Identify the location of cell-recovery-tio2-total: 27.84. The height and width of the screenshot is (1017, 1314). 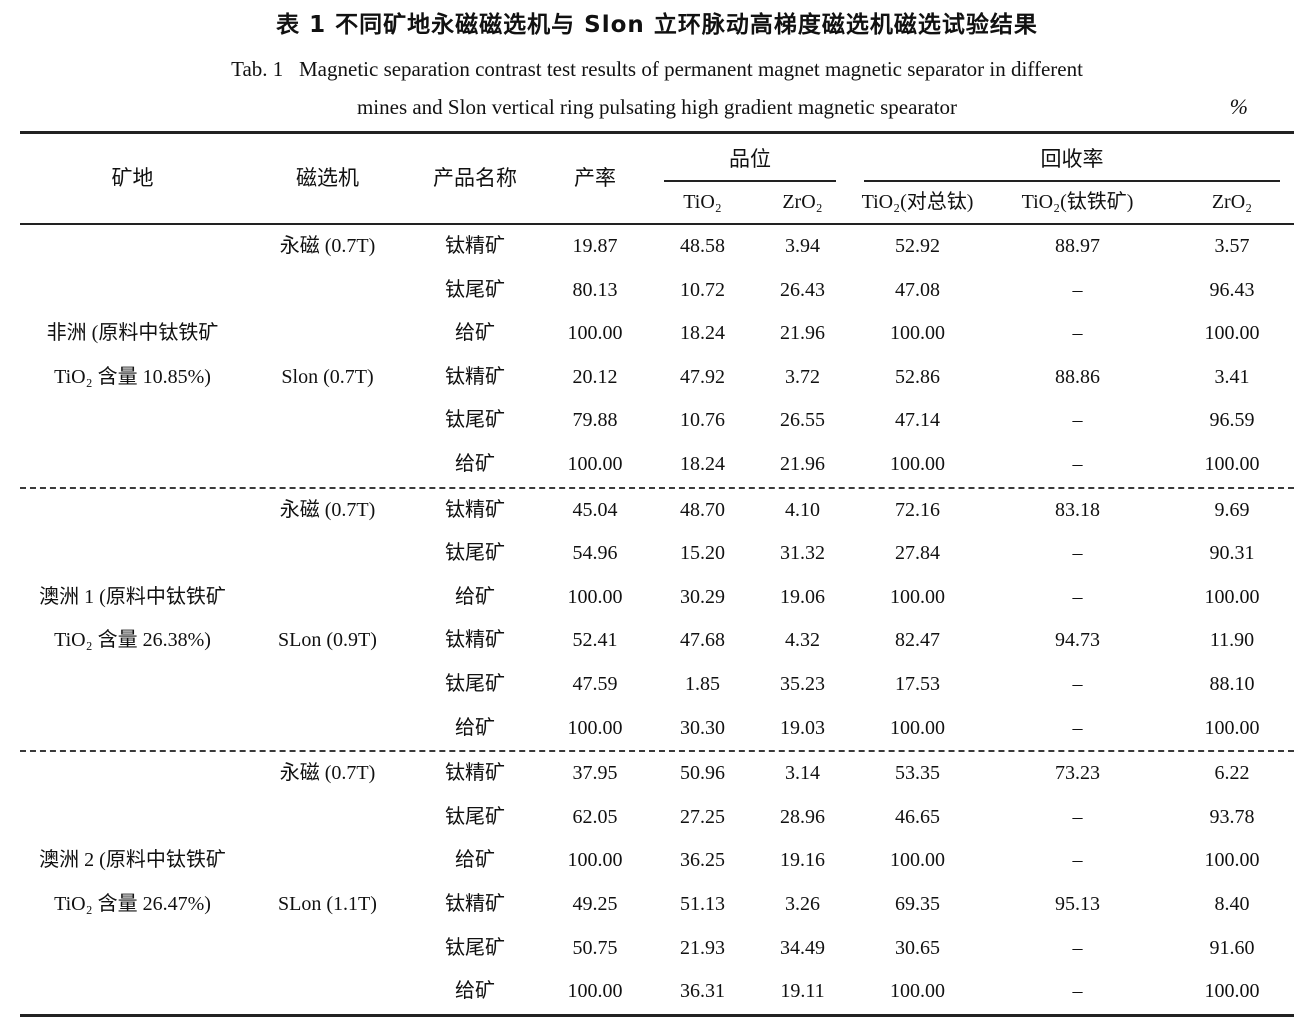
(917, 553).